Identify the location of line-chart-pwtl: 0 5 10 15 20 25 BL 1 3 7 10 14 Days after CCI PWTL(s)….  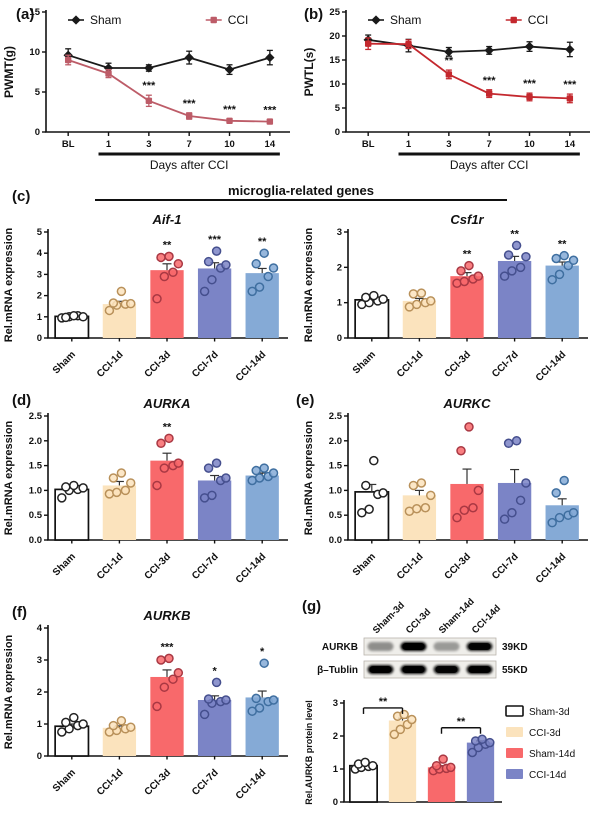
(446, 89).